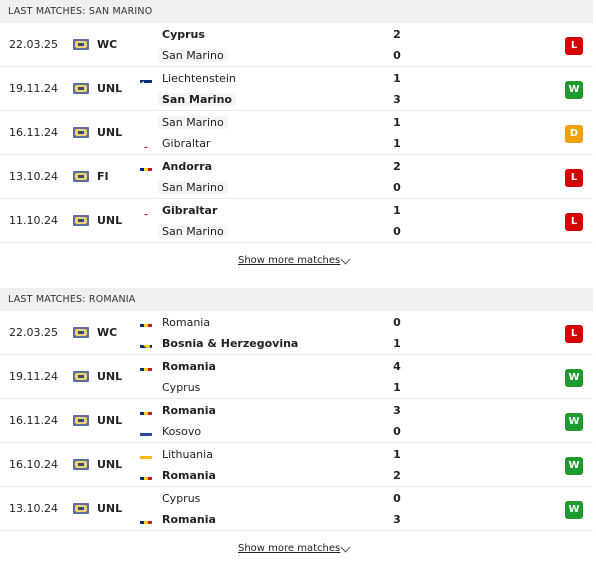  What do you see at coordinates (187, 166) in the screenshot?
I see `home-team: Andorra` at bounding box center [187, 166].